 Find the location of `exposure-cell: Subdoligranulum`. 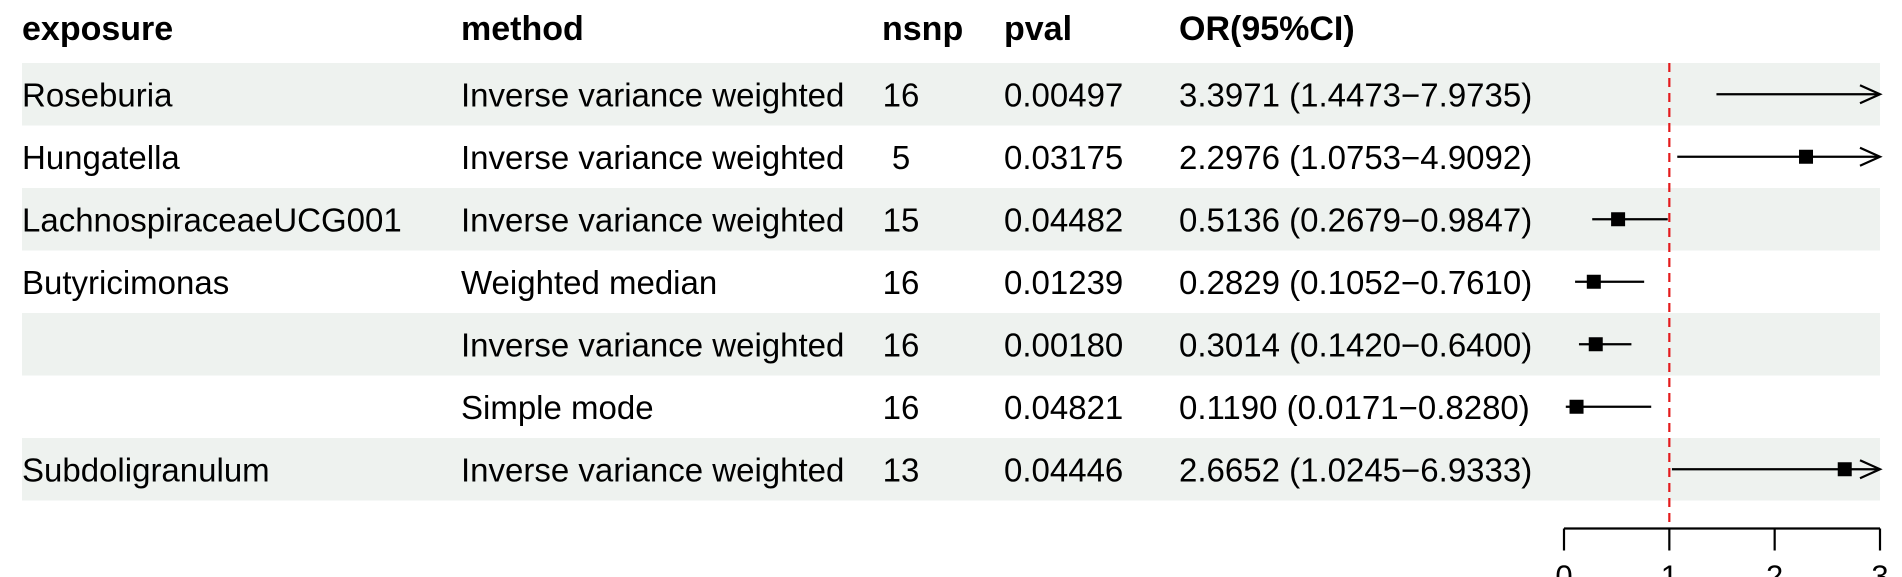

exposure-cell: Subdoligranulum is located at coordinates (146, 469).